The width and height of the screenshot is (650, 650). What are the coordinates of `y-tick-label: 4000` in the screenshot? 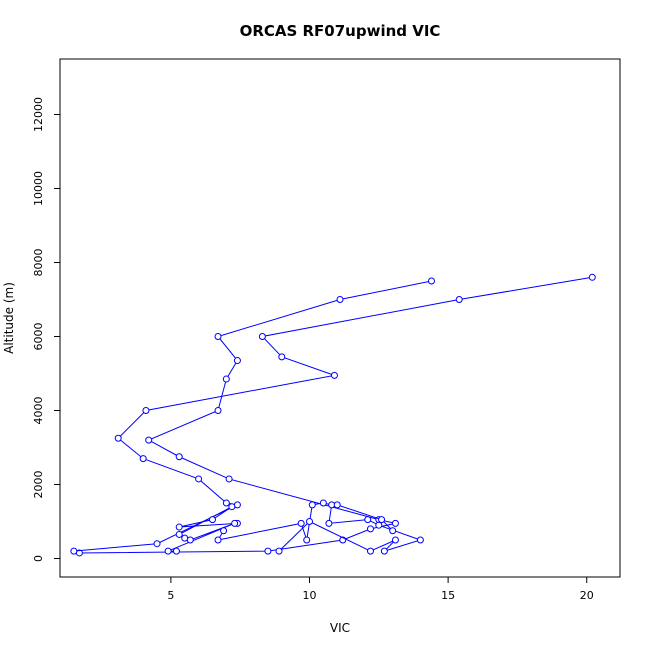 It's located at (38, 411).